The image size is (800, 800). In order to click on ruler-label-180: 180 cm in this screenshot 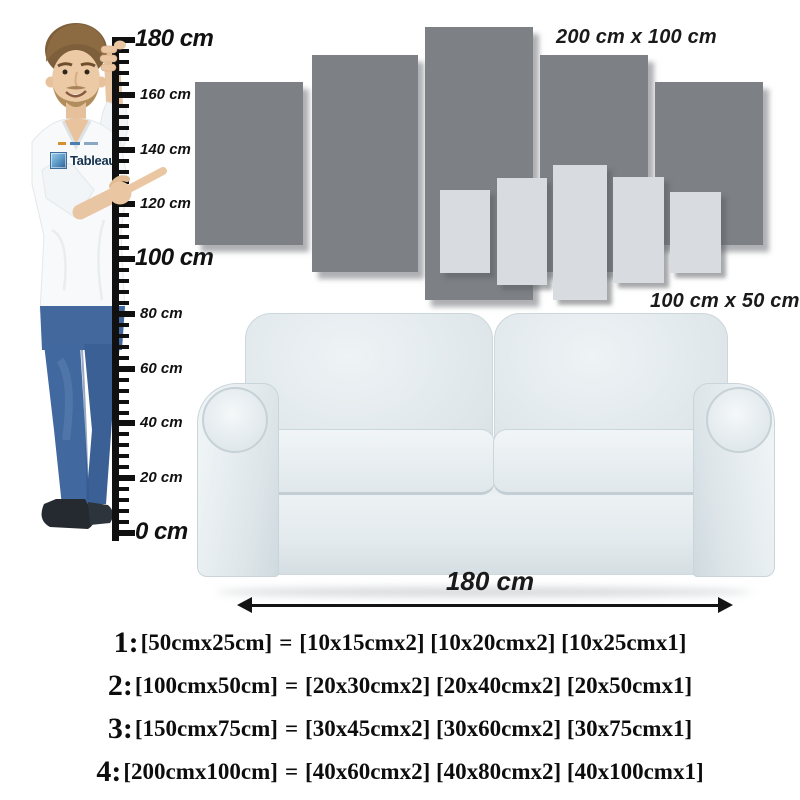, I will do `click(174, 38)`.